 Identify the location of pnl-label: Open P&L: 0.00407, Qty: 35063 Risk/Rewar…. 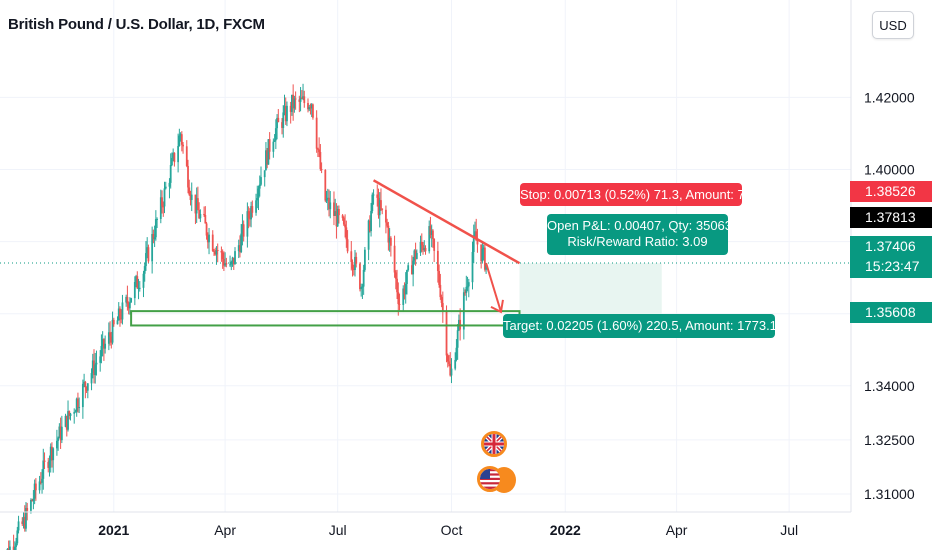
(640, 234).